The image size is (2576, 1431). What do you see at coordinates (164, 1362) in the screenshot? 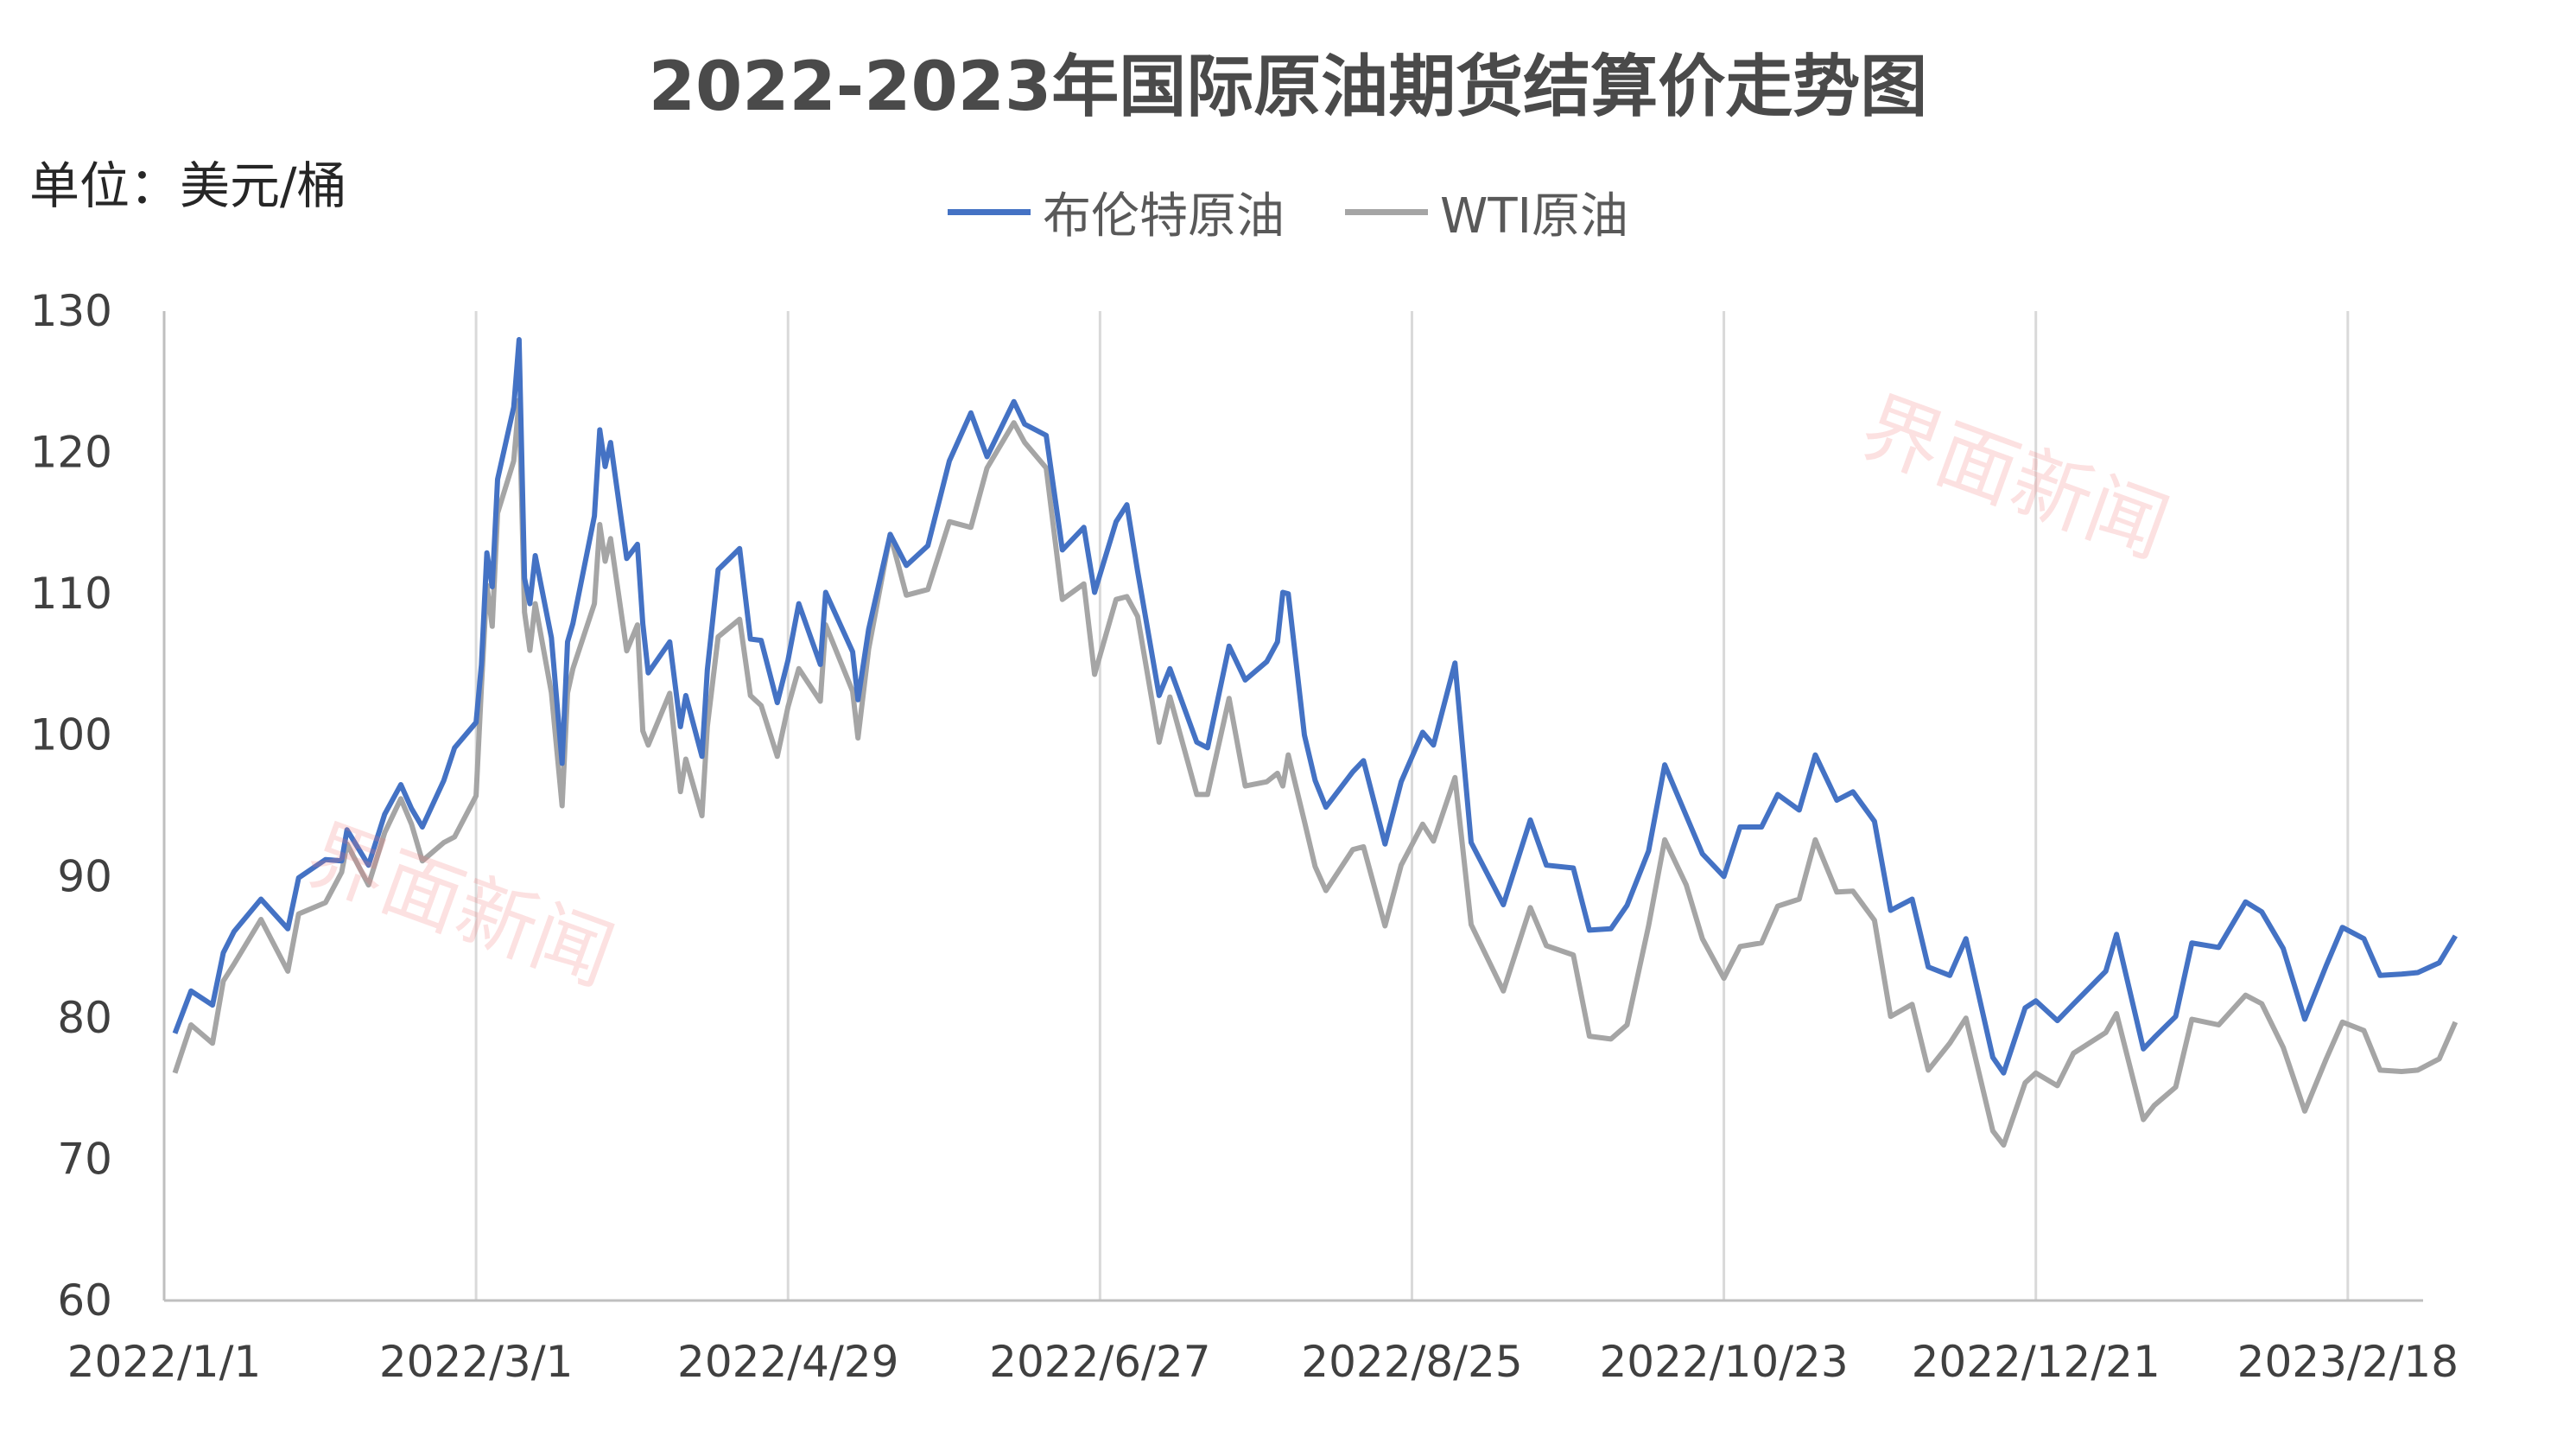
I see `x-tick-label: 2022/1/1` at bounding box center [164, 1362].